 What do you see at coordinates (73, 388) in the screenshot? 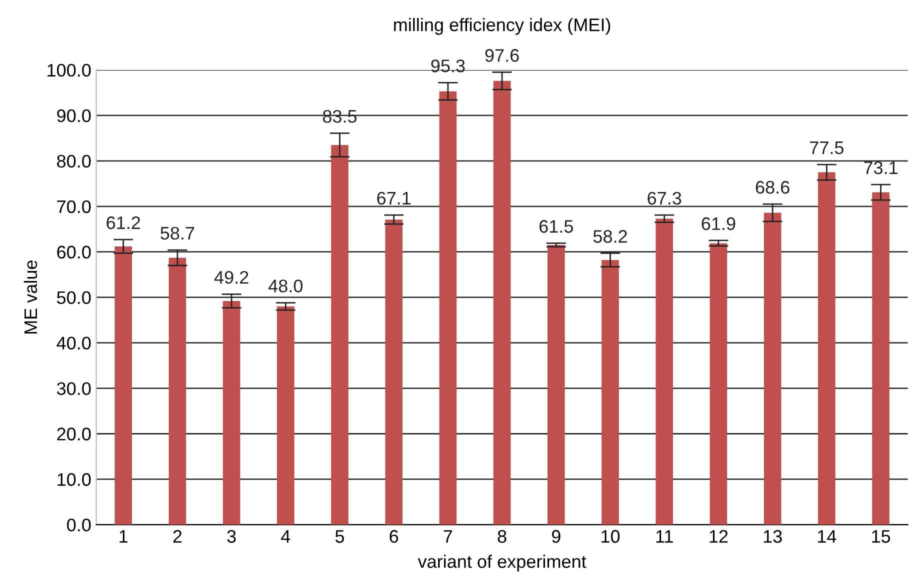
I see `y-tick-label: 30.0` at bounding box center [73, 388].